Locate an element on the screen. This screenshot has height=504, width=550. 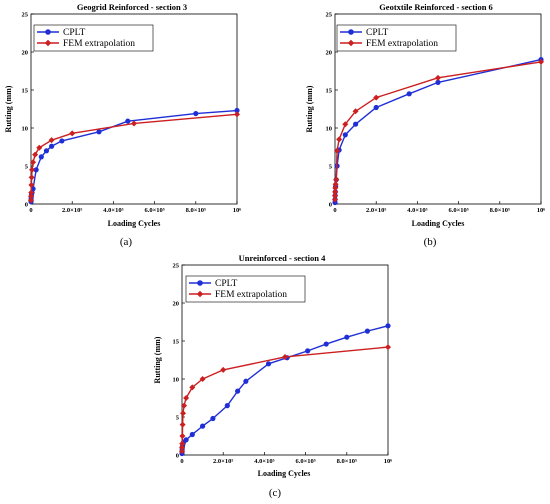
chart-c-ytick-label-5: 25 is located at coordinates (176, 266).